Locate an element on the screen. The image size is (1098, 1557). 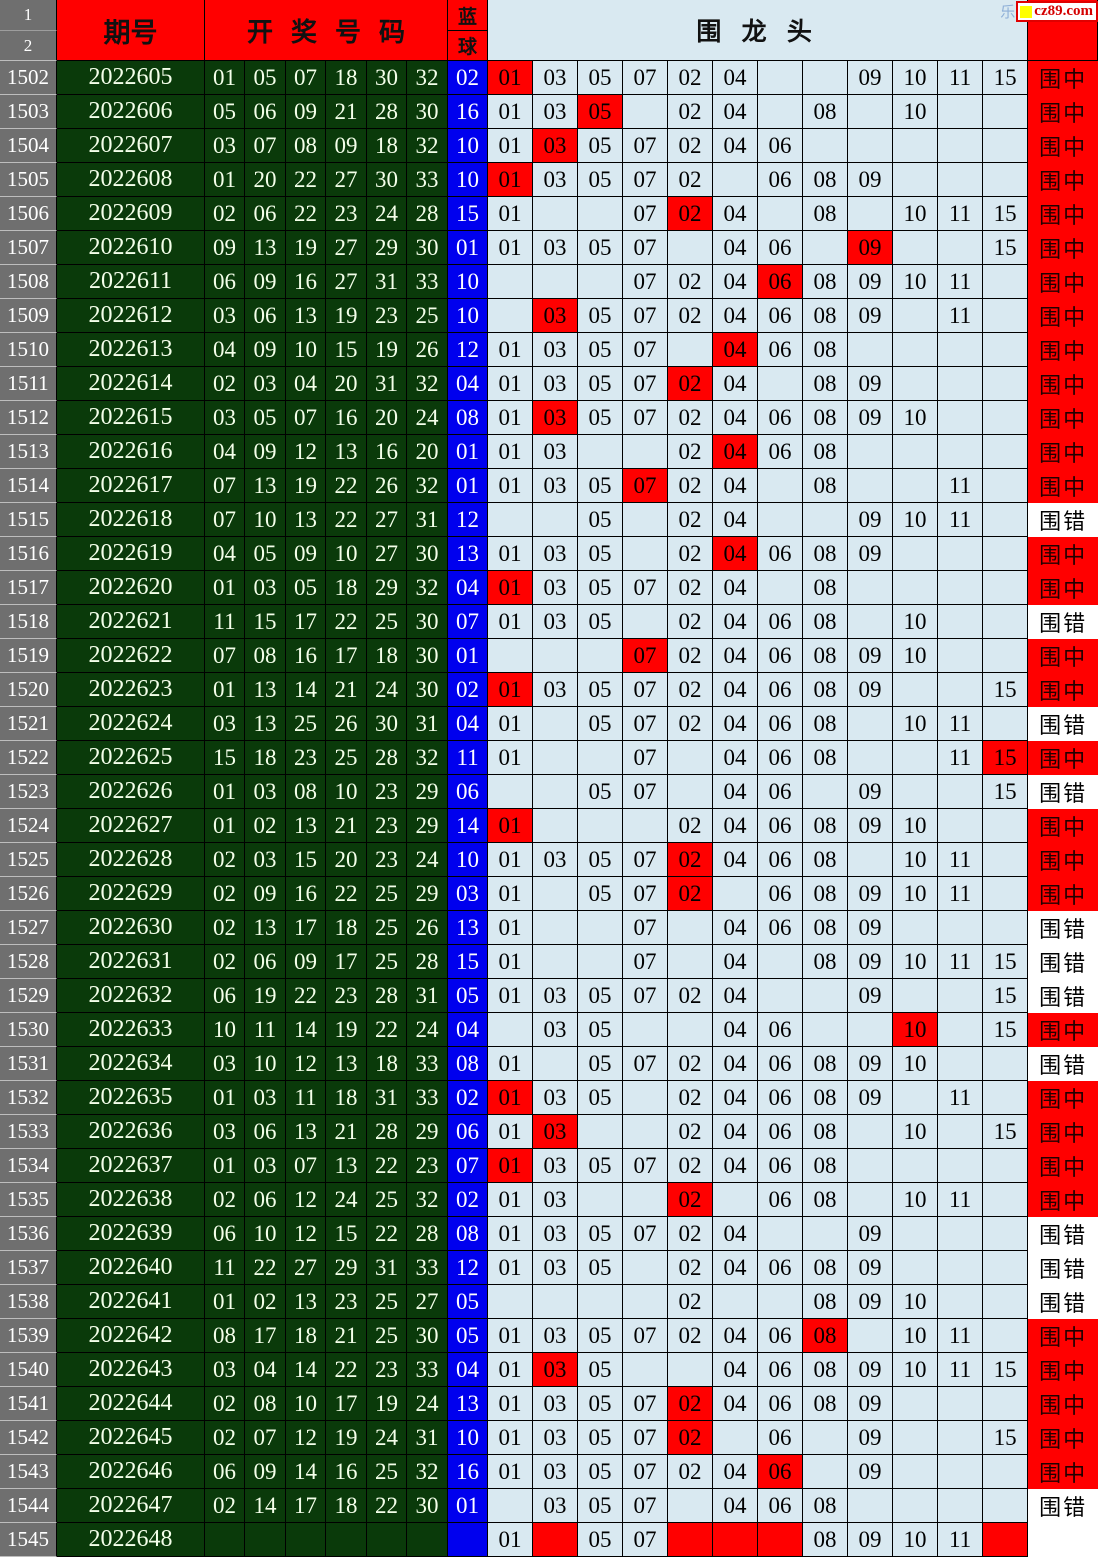
red-ball-cell: 19 is located at coordinates (387, 1404).